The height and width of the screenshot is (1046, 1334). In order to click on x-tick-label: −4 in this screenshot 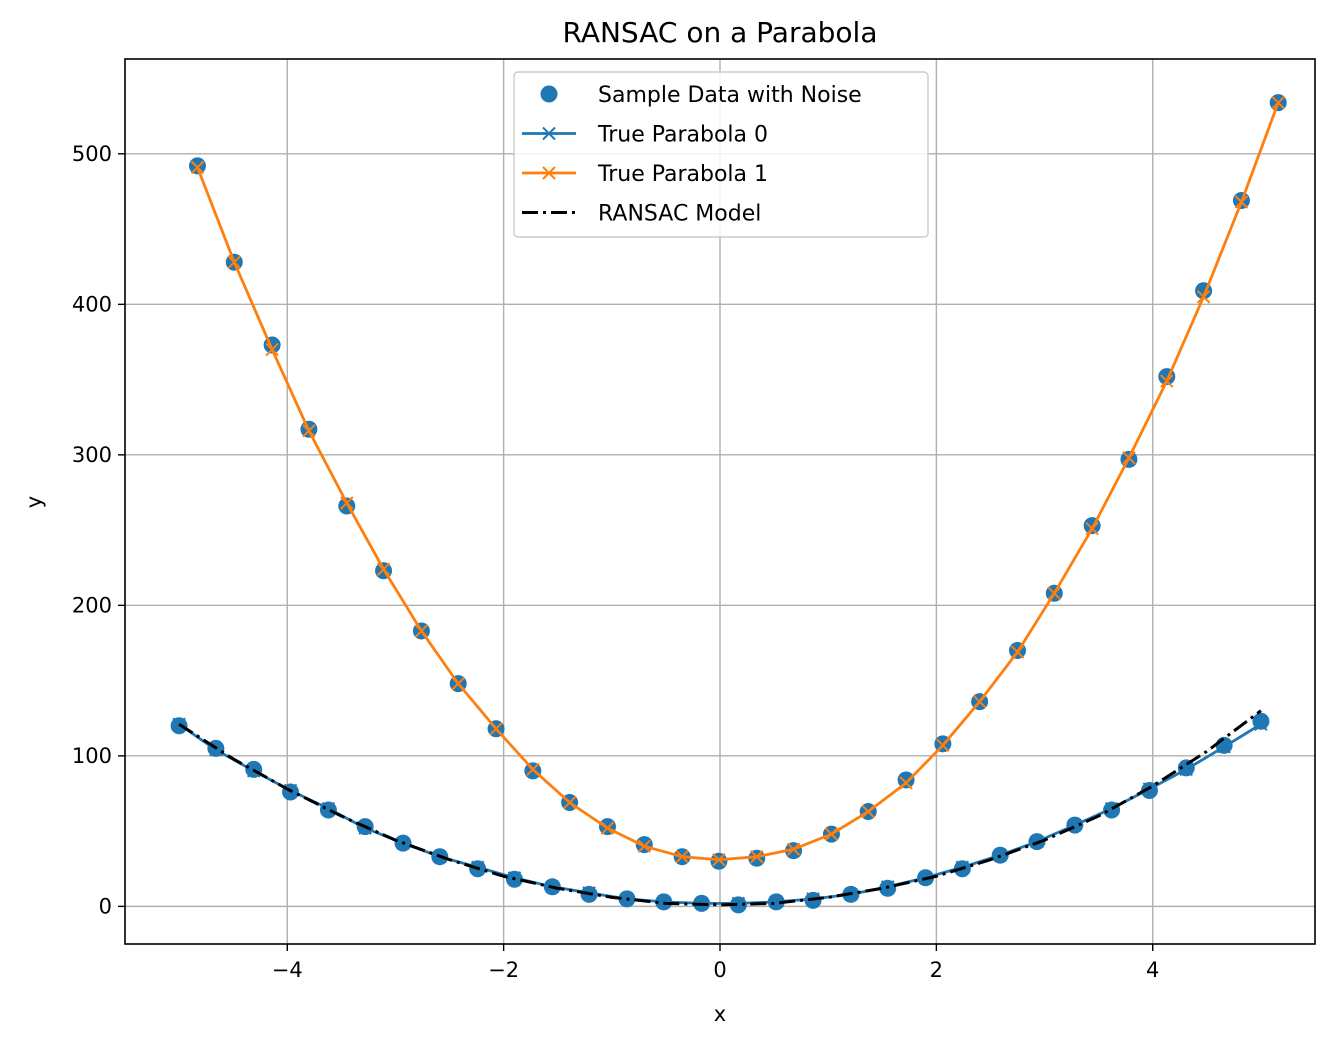, I will do `click(287, 970)`.